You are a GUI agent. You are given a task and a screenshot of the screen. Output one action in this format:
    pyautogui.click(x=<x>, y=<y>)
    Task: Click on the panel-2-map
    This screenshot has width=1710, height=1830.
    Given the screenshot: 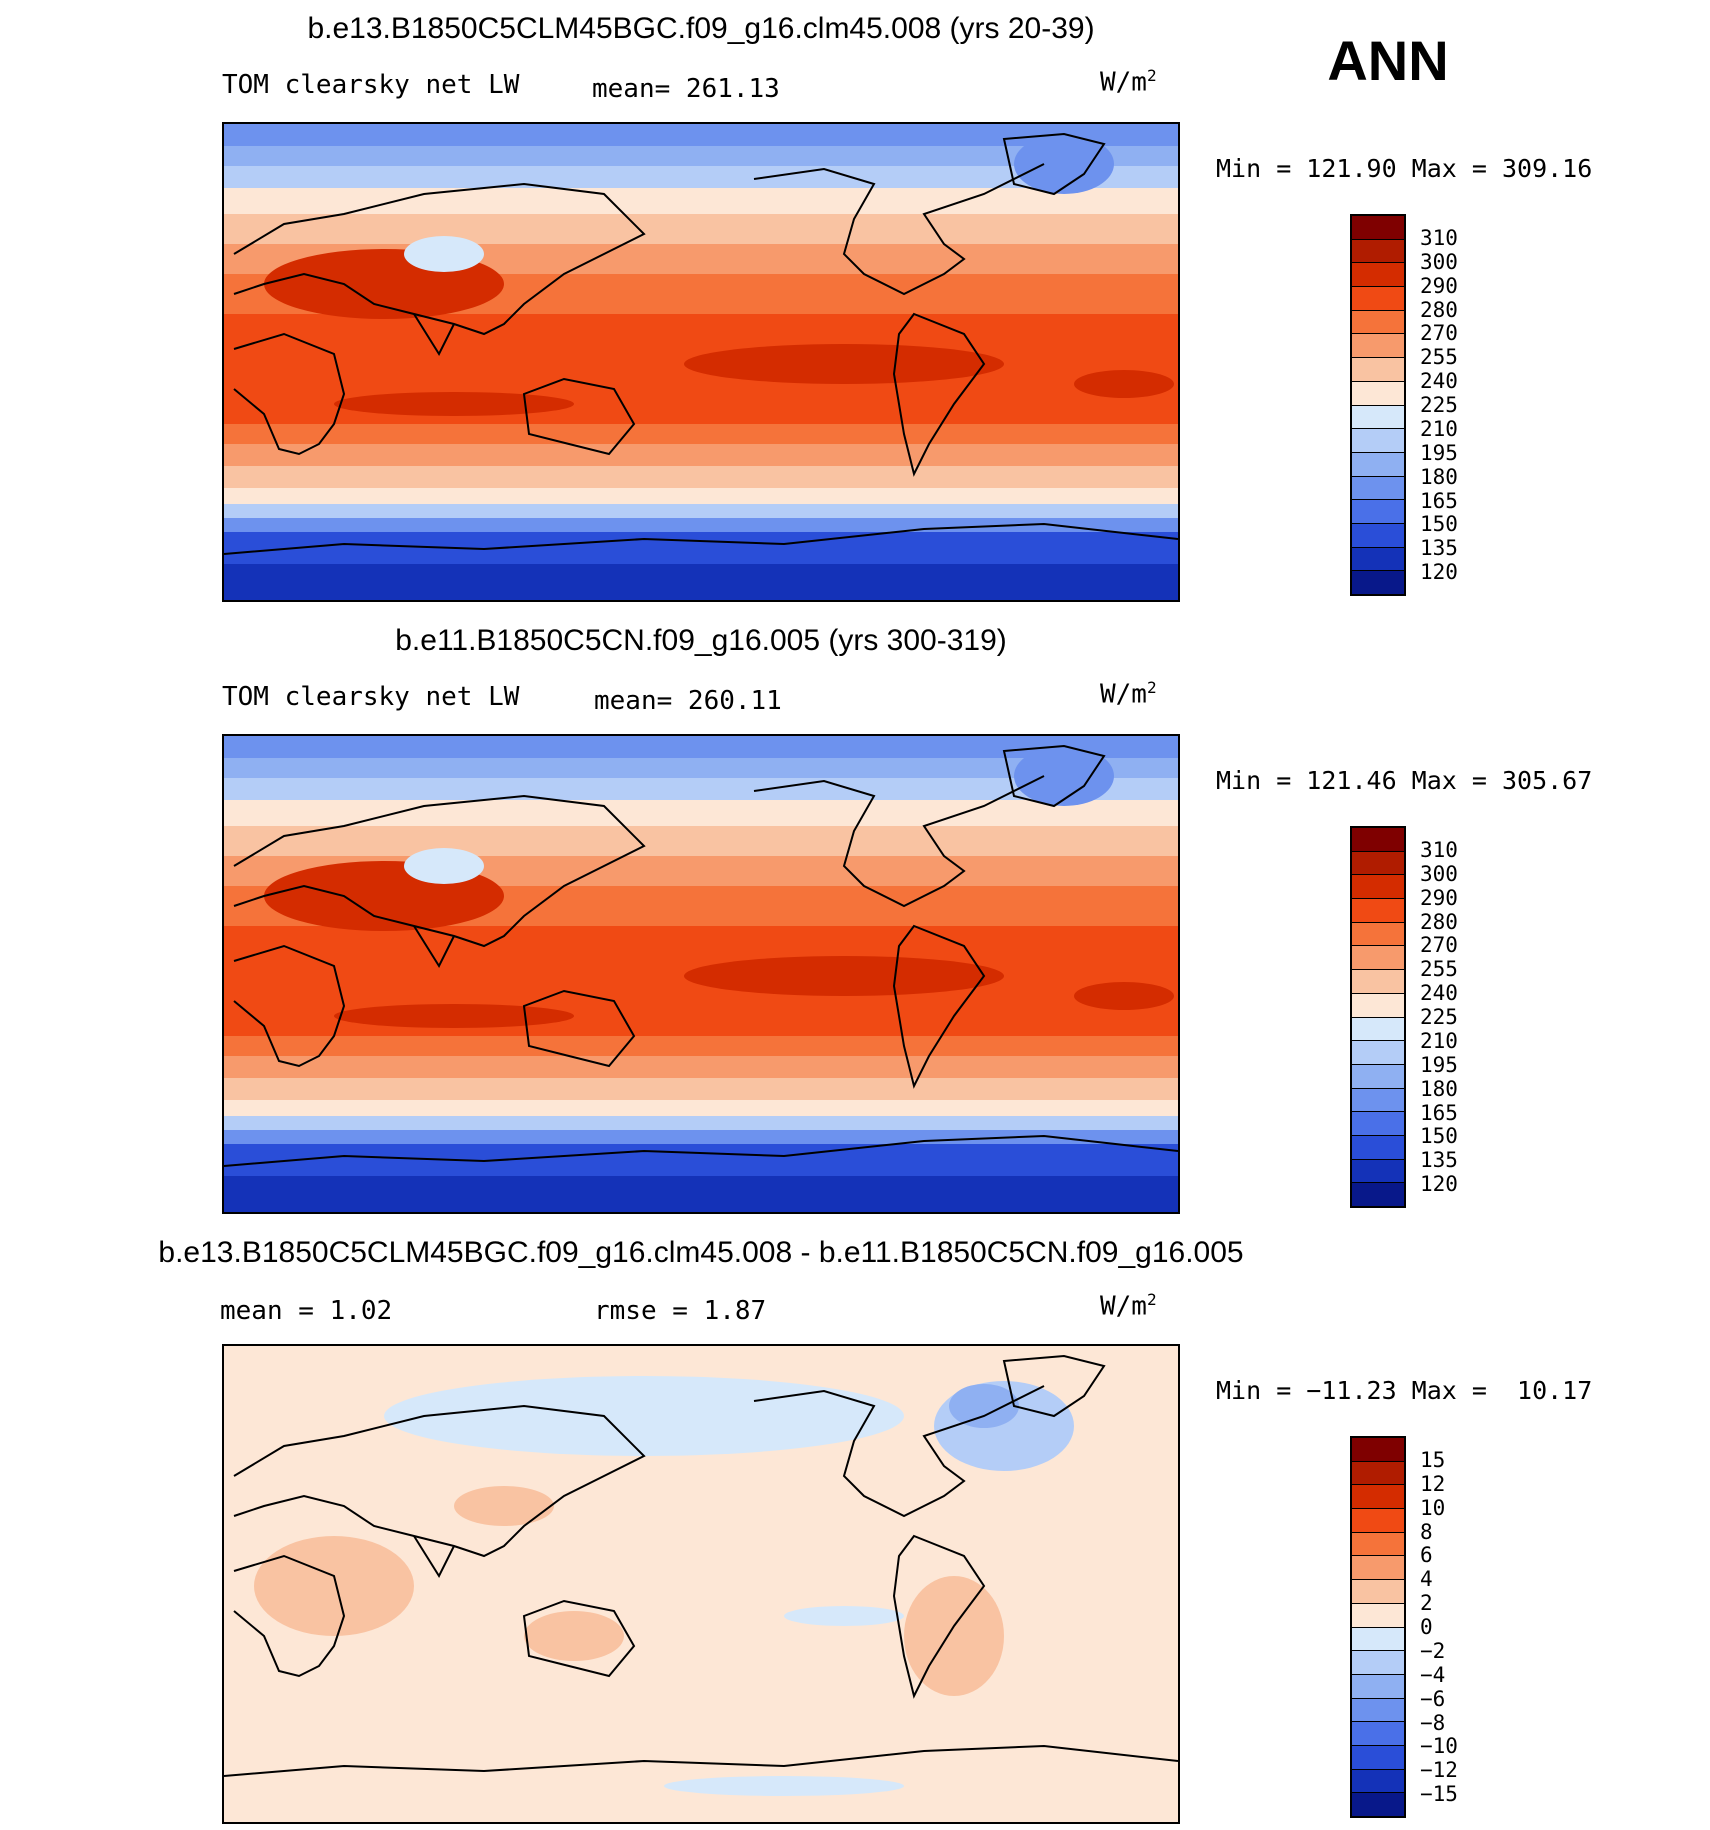 What is the action you would take?
    pyautogui.click(x=701, y=974)
    